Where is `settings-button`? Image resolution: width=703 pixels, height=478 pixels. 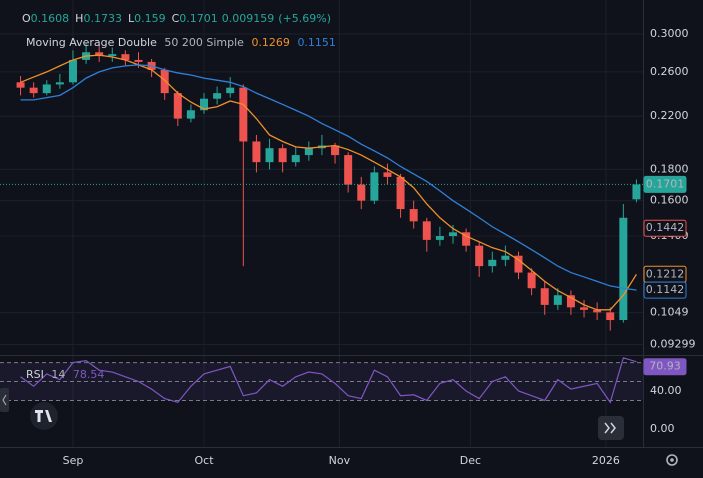 settings-button is located at coordinates (672, 460).